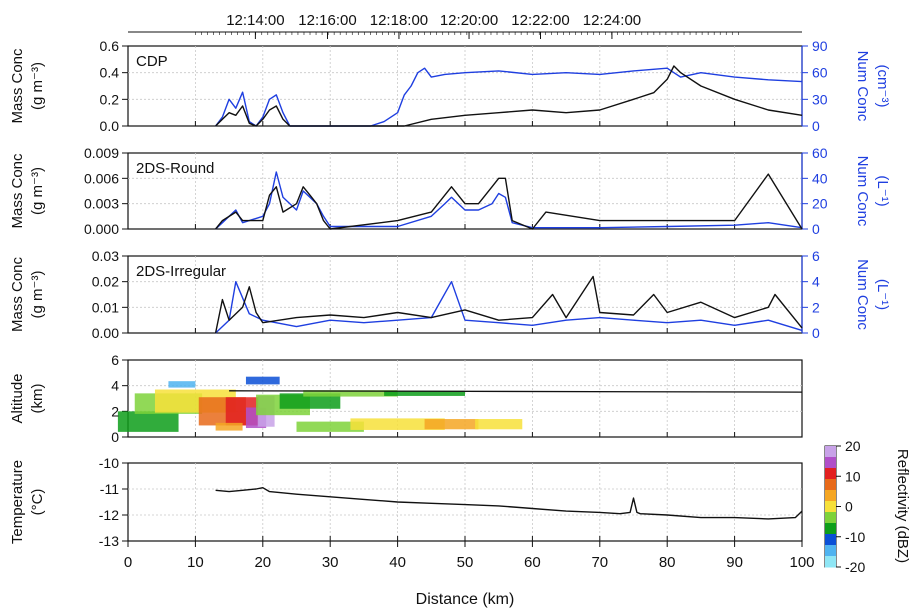  Describe the element at coordinates (110, 126) in the screenshot. I see `left-tick-label: 0.0` at that location.